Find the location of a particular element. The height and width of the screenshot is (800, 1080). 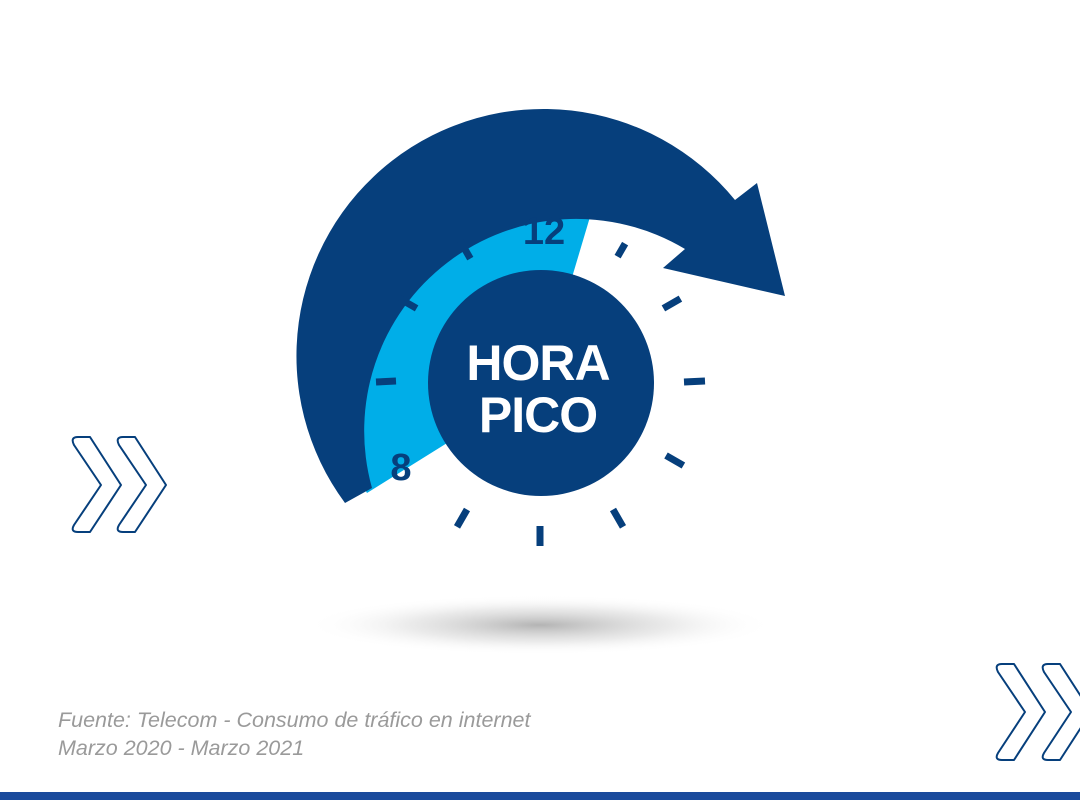

double-chevron-left-icon is located at coordinates (119, 484).